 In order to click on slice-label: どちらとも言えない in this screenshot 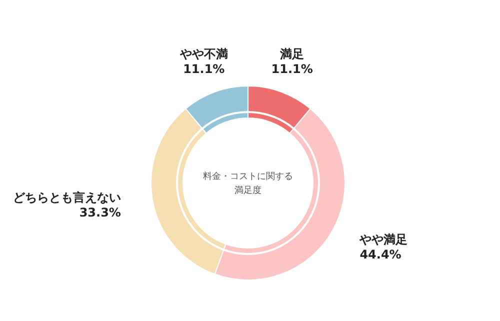, I will do `click(66, 197)`.